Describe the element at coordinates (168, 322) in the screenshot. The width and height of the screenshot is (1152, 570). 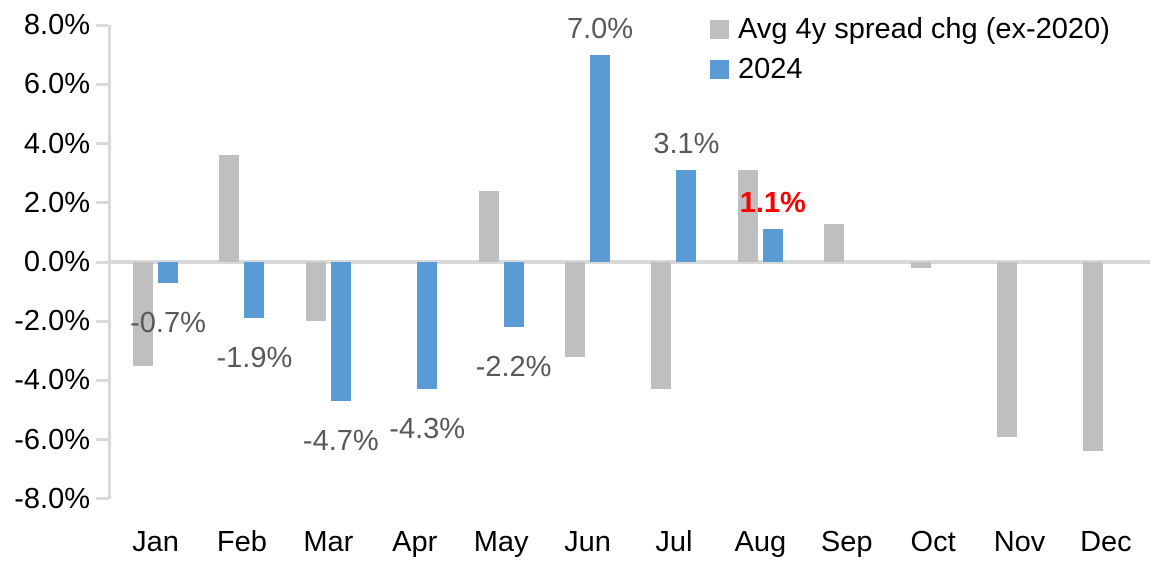
I see `data-label-jan: -0.7%` at that location.